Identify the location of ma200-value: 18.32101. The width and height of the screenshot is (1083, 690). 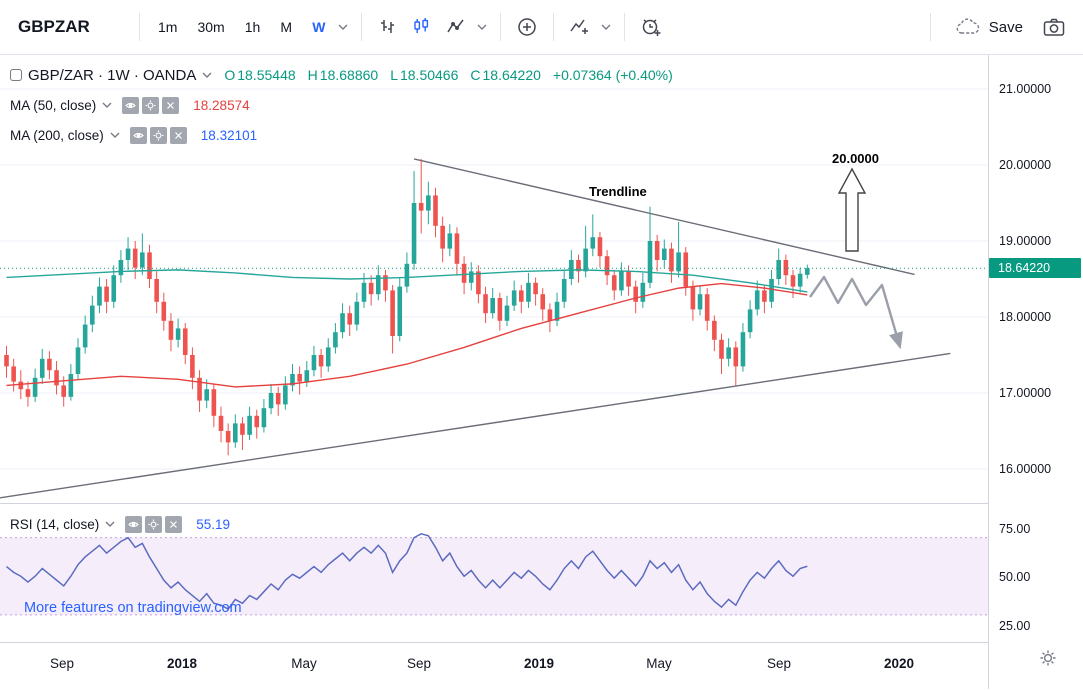
(229, 135).